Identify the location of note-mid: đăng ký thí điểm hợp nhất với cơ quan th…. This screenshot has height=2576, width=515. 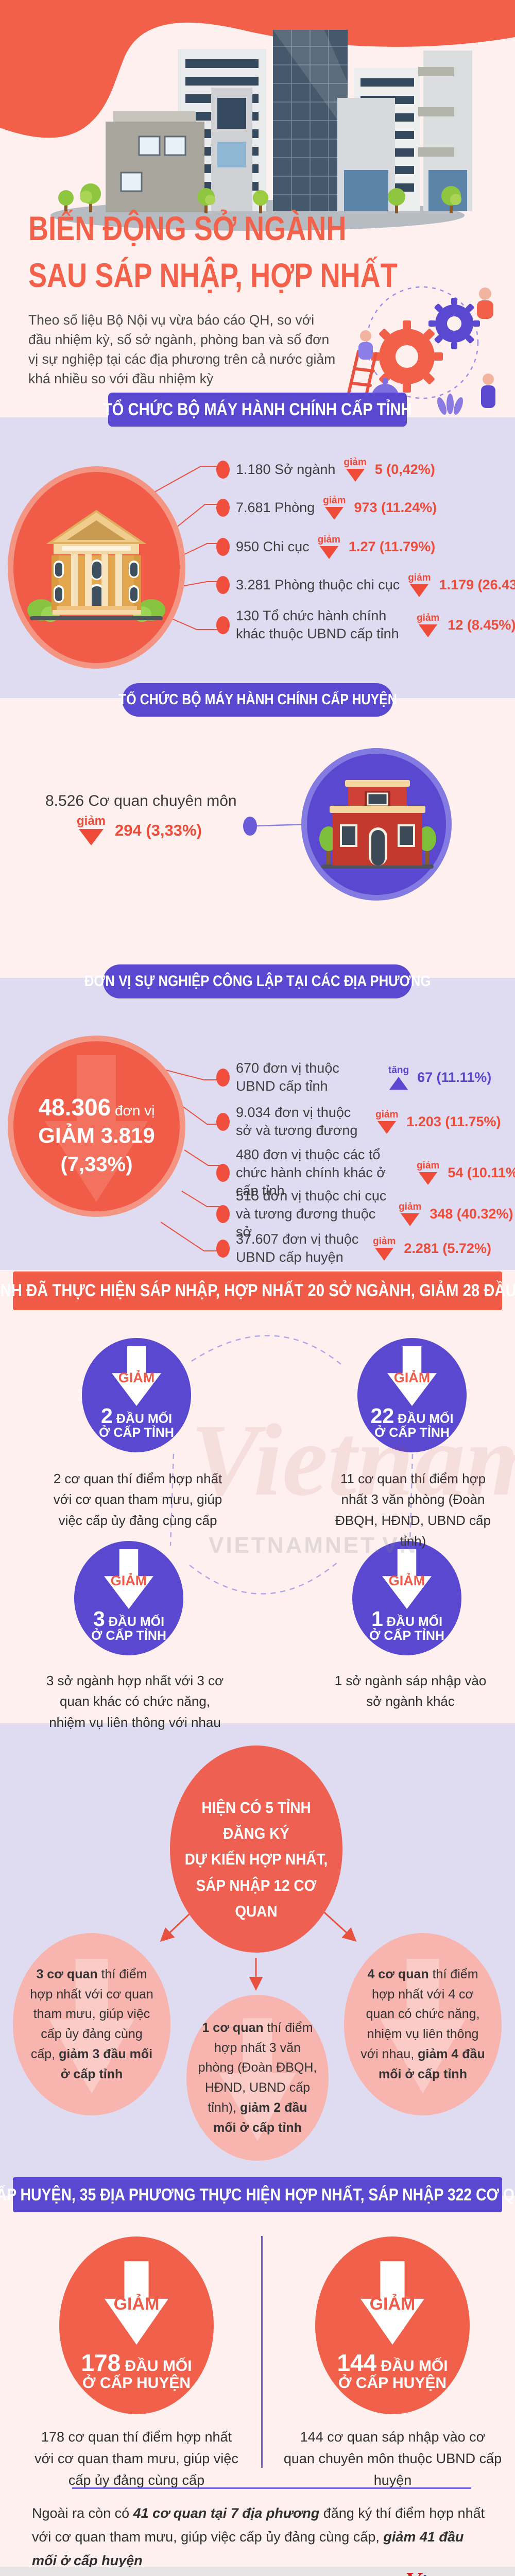
(258, 2525).